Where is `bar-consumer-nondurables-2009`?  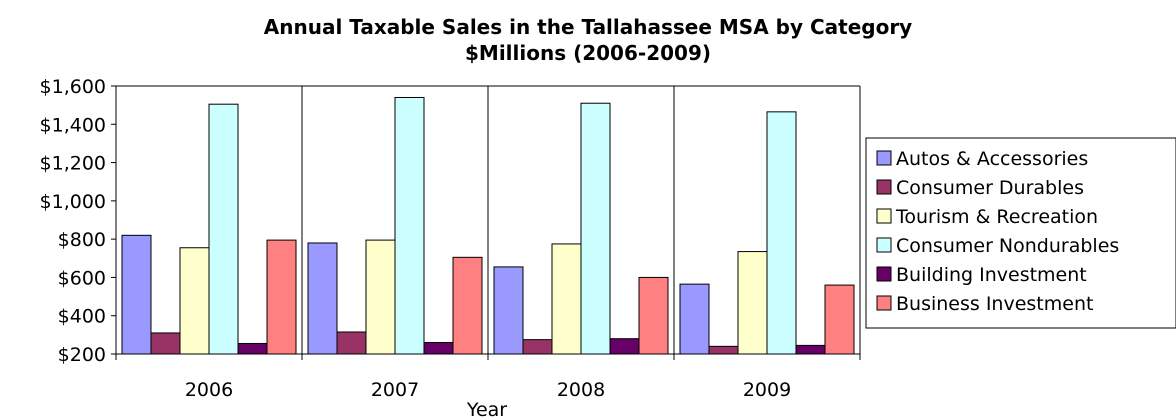
bar-consumer-nondurables-2009 is located at coordinates (781, 233).